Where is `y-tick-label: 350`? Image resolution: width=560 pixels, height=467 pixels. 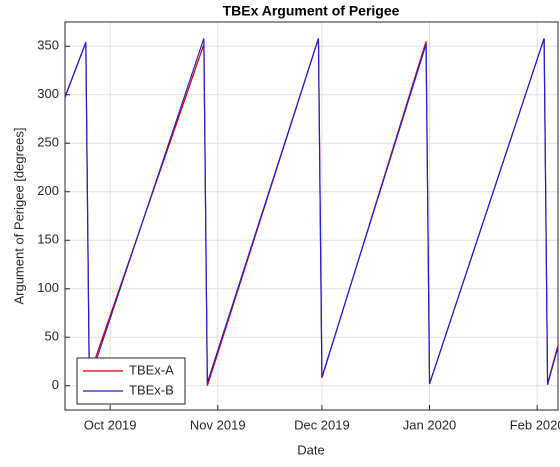 y-tick-label: 350 is located at coordinates (48, 45).